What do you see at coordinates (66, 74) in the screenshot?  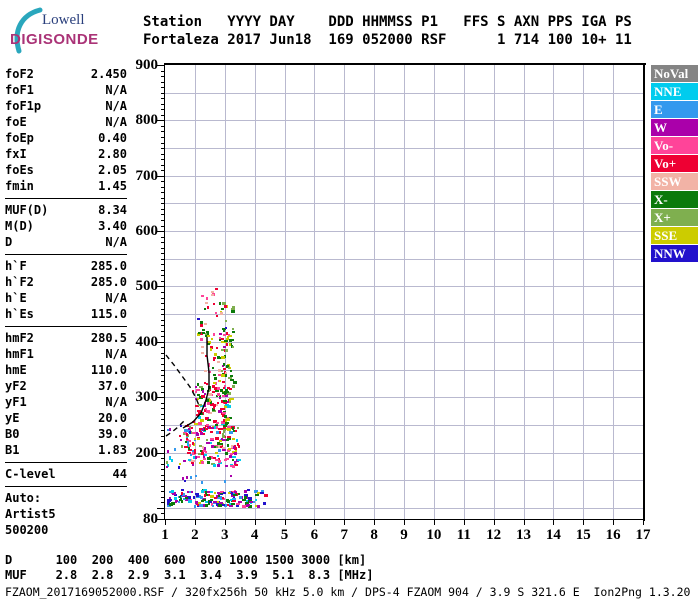 I see `parameter-row: foF2 2.450` at bounding box center [66, 74].